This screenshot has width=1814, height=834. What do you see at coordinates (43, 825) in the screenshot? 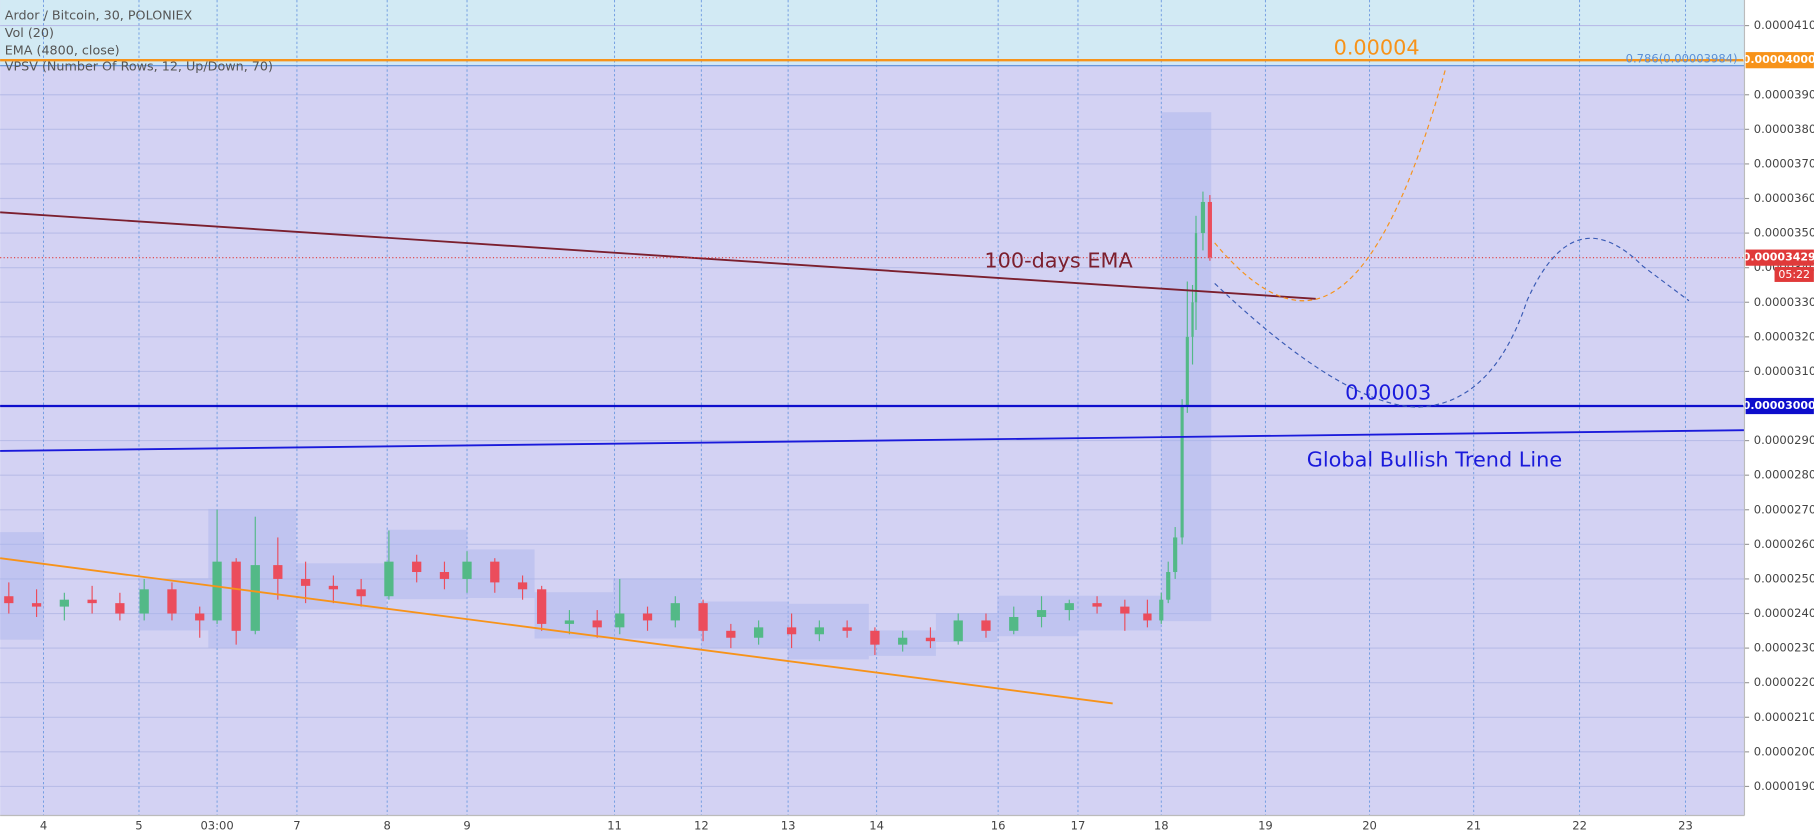
I see `x-tick-label: 4` at bounding box center [43, 825].